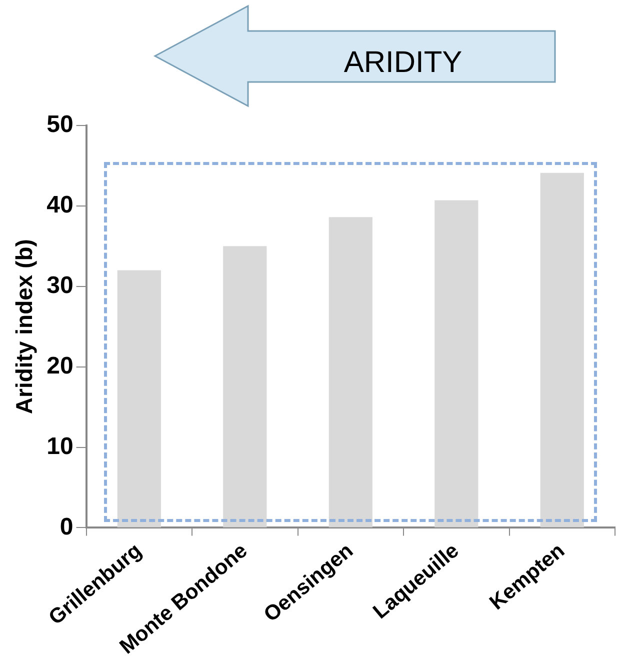 Image resolution: width=619 pixels, height=667 pixels. I want to click on y-tick-label: 30, so click(60, 285).